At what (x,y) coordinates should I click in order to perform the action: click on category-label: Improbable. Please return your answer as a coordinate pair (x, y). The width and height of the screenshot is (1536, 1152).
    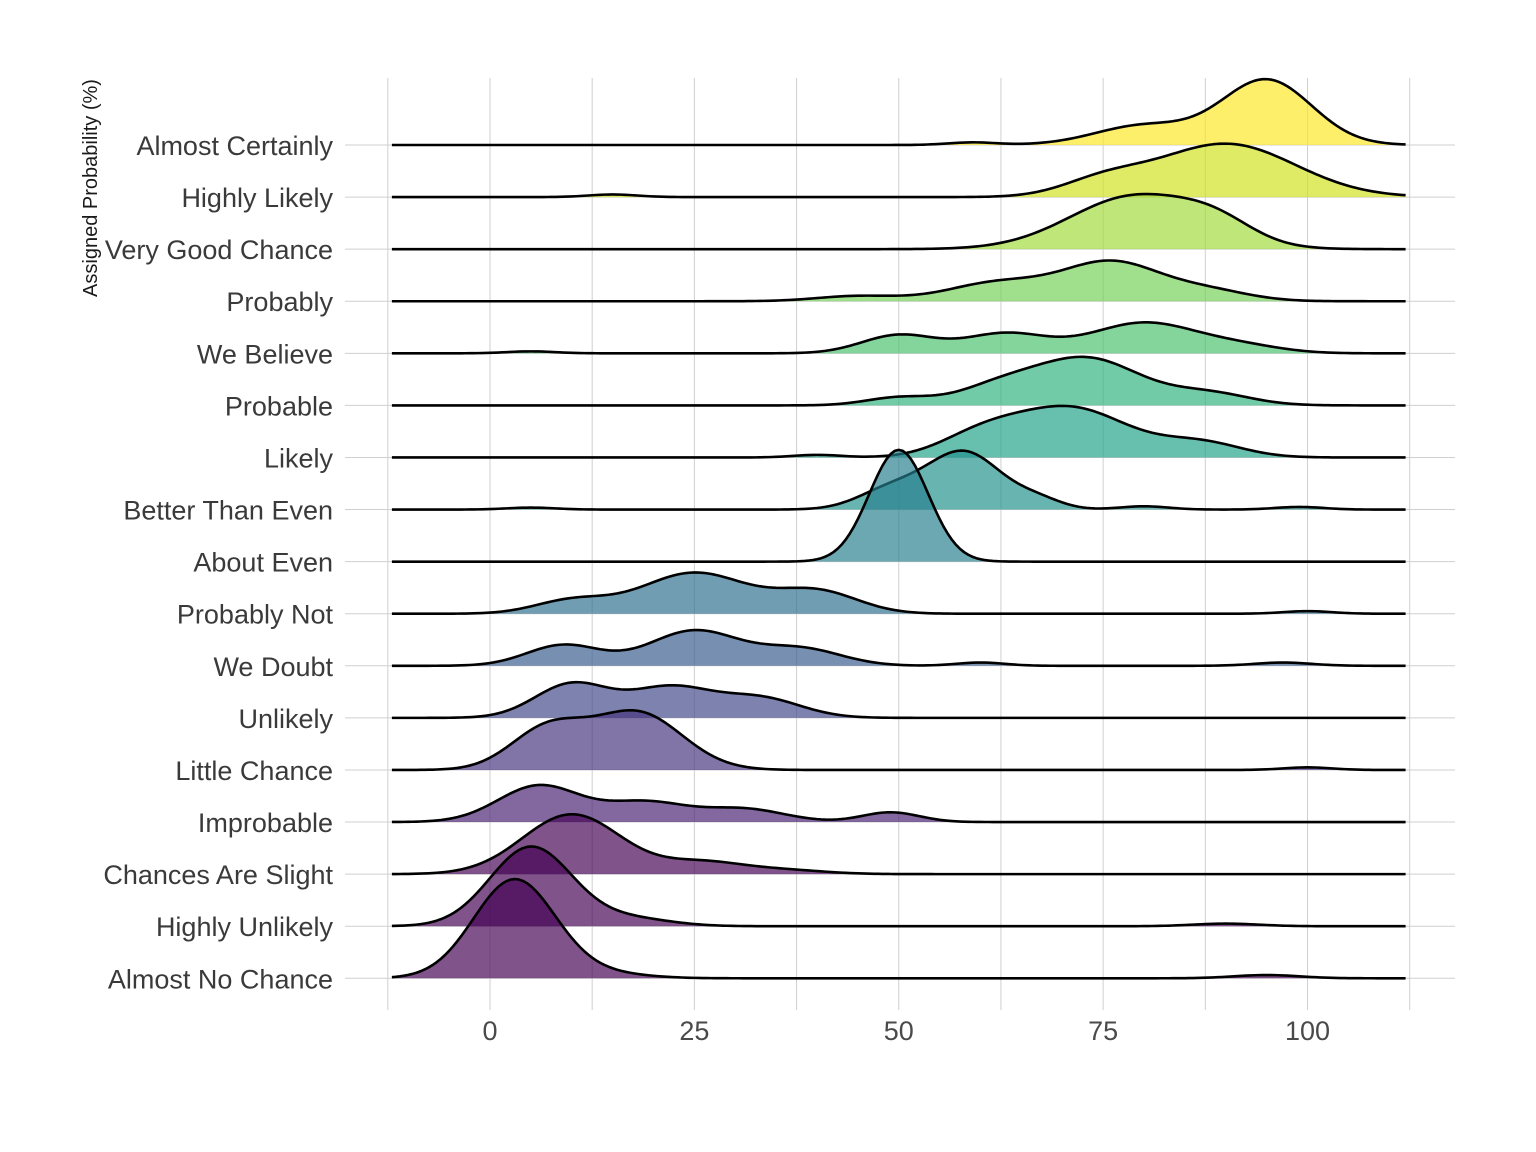
    Looking at the image, I should click on (265, 823).